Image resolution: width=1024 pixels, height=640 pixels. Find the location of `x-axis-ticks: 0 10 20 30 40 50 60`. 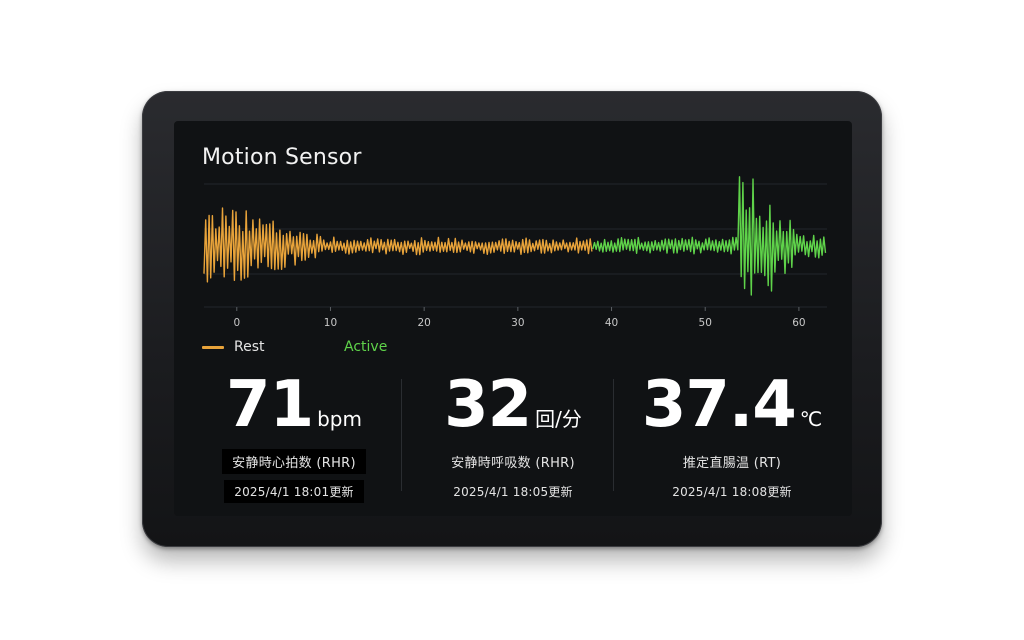

x-axis-ticks: 0 10 20 30 40 50 60 is located at coordinates (519, 318).